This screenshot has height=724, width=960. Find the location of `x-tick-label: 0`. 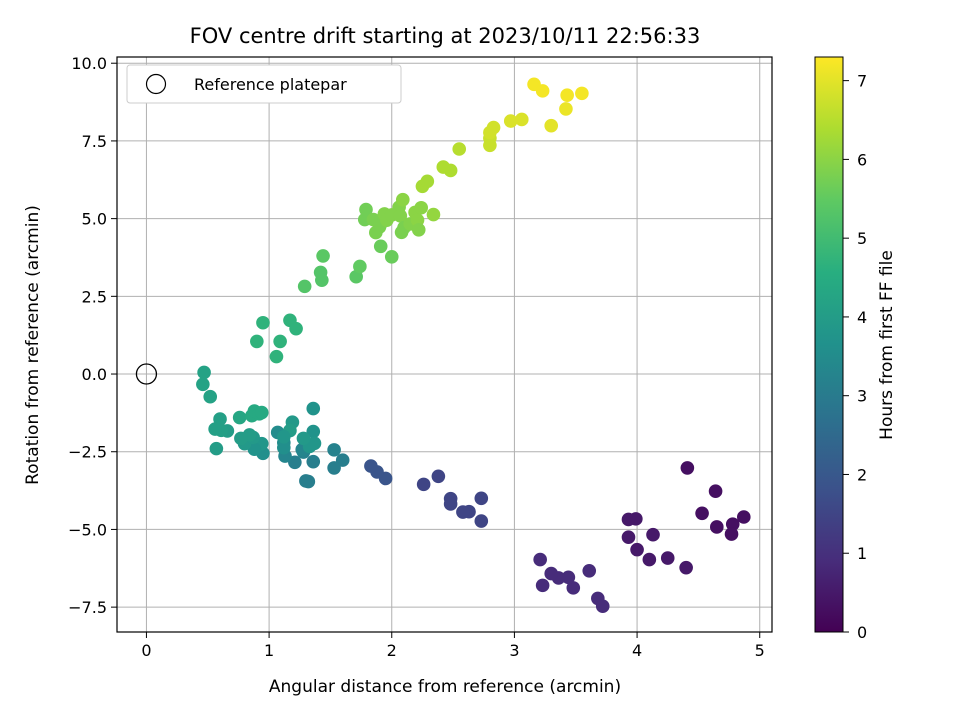

x-tick-label: 0 is located at coordinates (146, 650).